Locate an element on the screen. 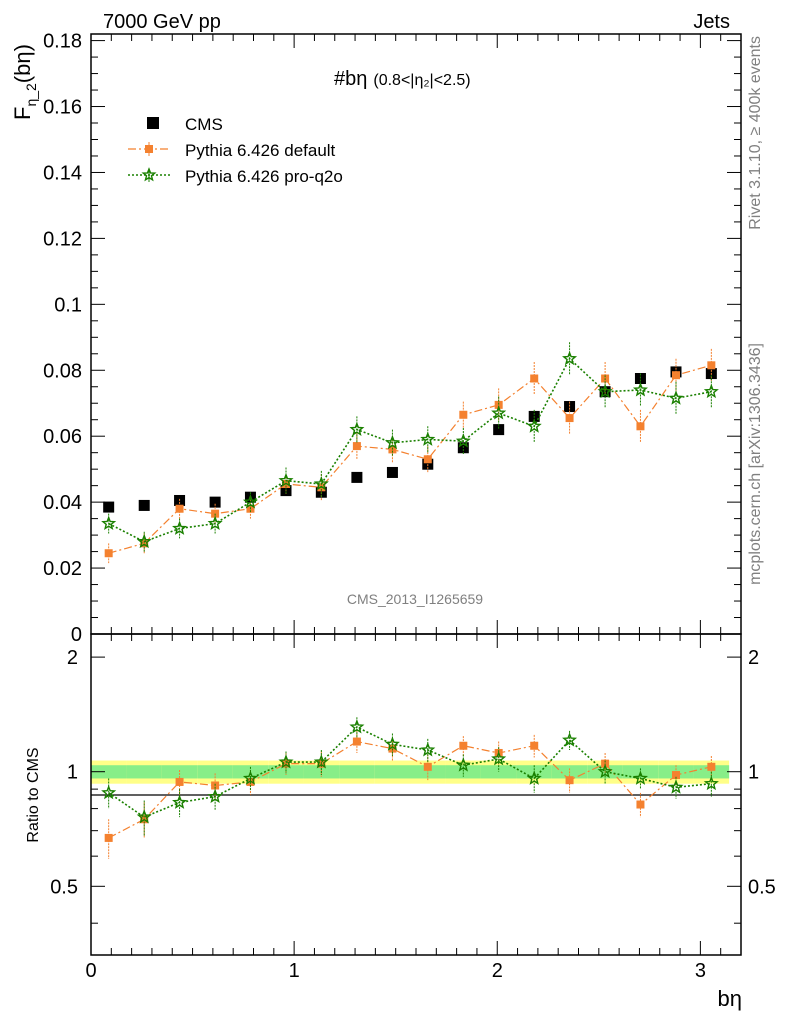  ratio-y-tick-label-right: 2 is located at coordinates (753, 658).